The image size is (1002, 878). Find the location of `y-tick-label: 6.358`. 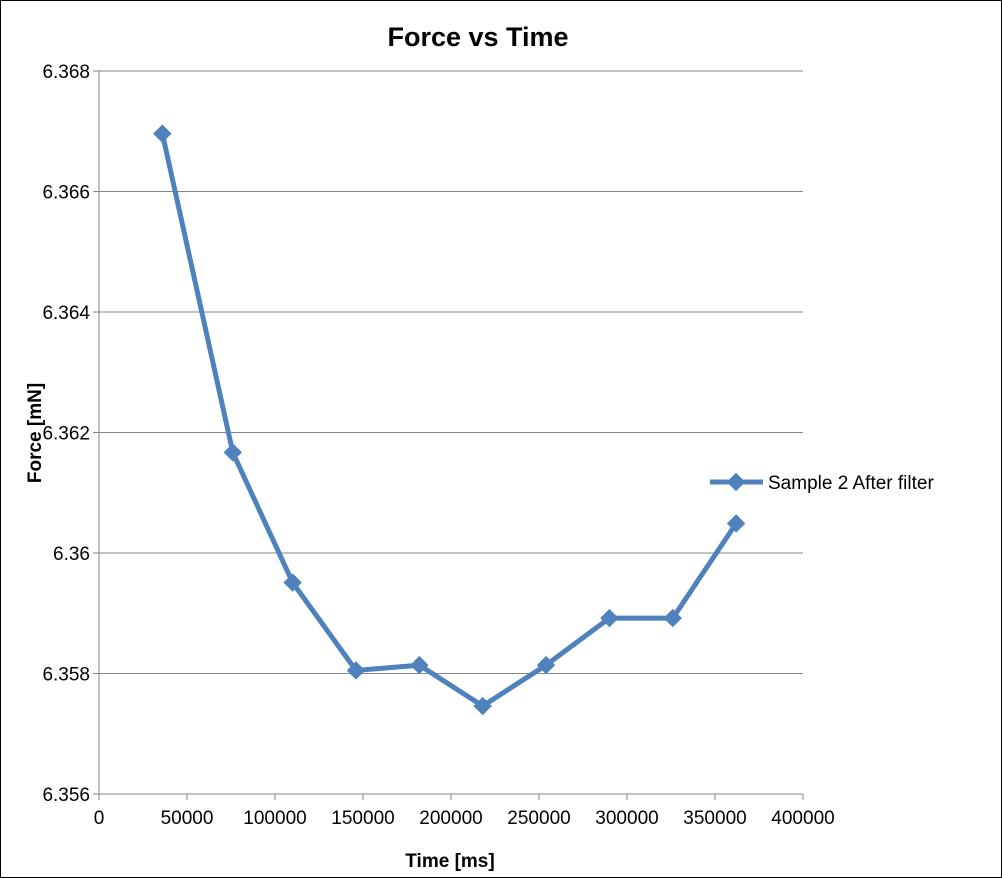

y-tick-label: 6.358 is located at coordinates (66, 675).